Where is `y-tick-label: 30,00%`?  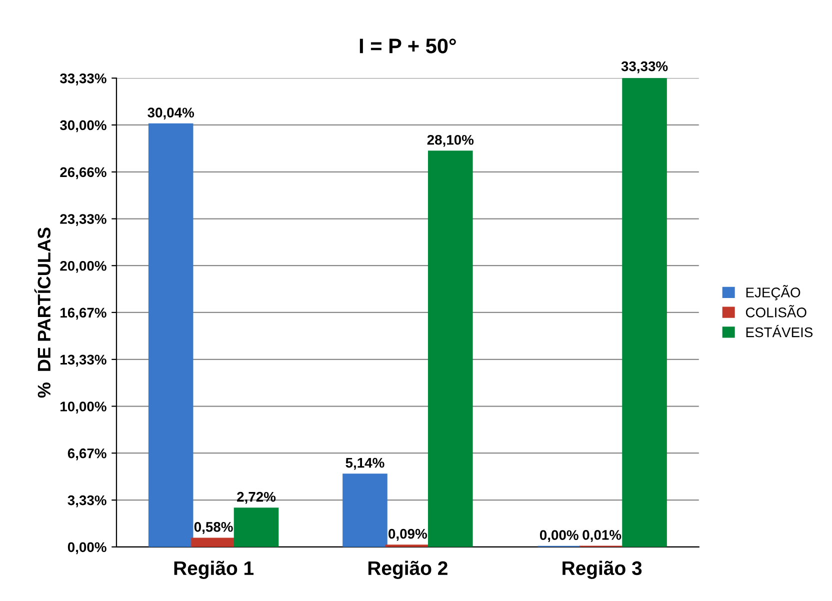
y-tick-label: 30,00% is located at coordinates (83, 126).